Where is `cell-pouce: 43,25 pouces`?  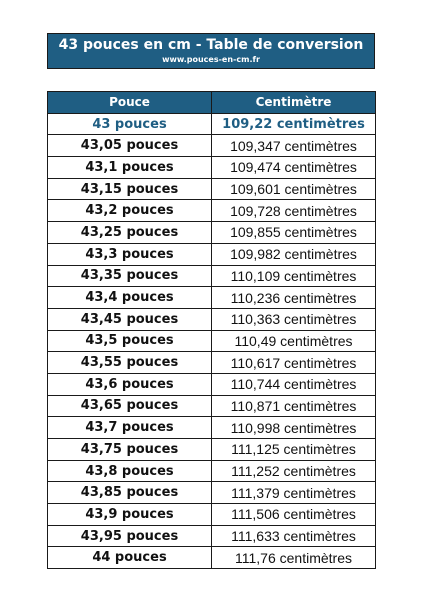 cell-pouce: 43,25 pouces is located at coordinates (129, 232).